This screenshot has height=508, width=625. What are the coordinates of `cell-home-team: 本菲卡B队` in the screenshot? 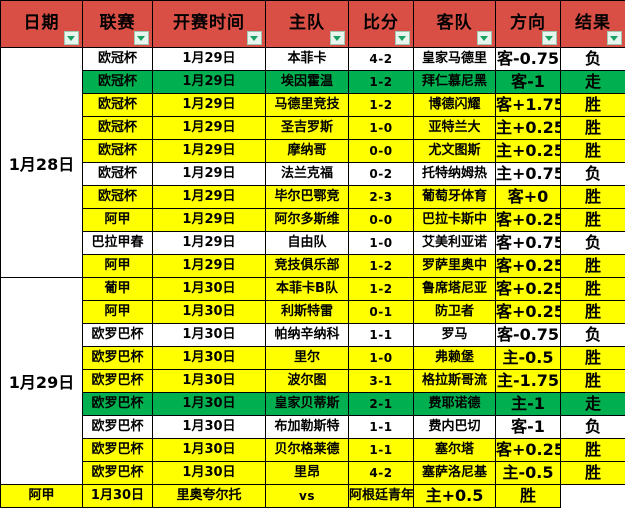 It's located at (307, 289).